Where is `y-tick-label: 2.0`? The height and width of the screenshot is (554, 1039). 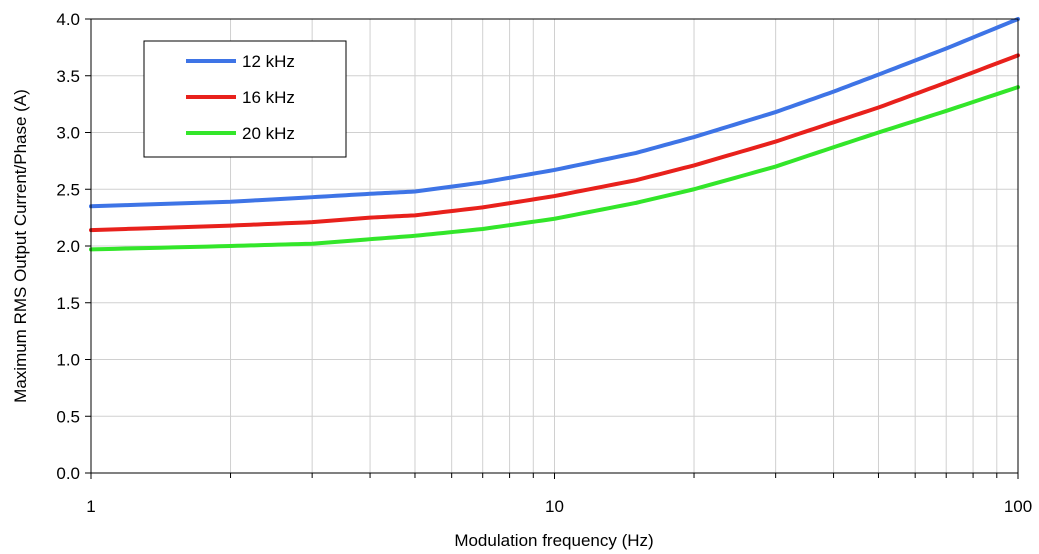
y-tick-label: 2.0 is located at coordinates (68, 246).